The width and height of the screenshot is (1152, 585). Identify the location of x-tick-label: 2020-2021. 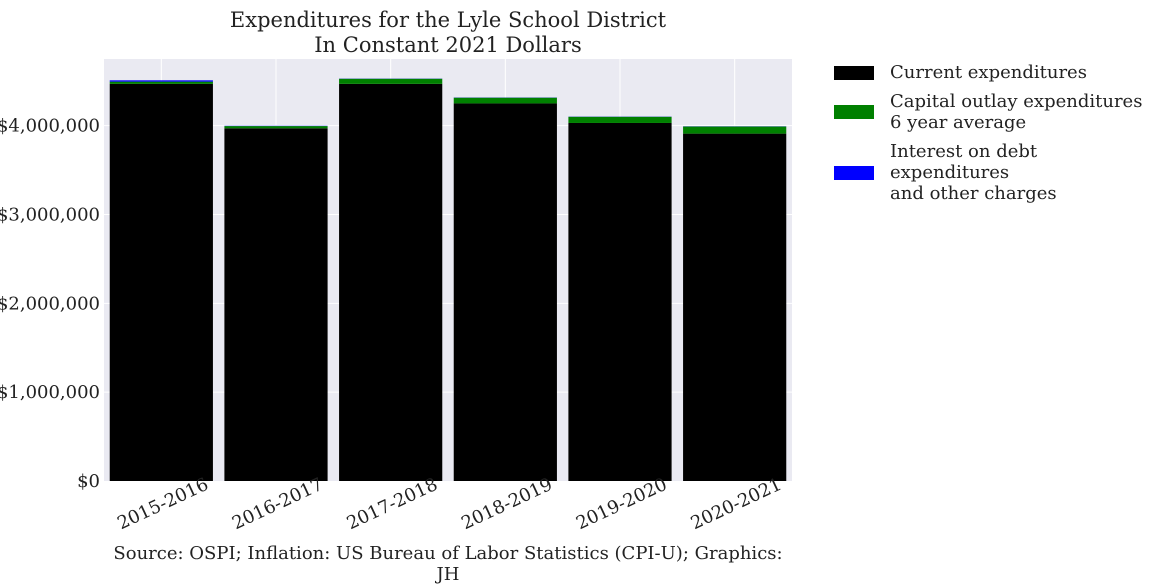
(736, 504).